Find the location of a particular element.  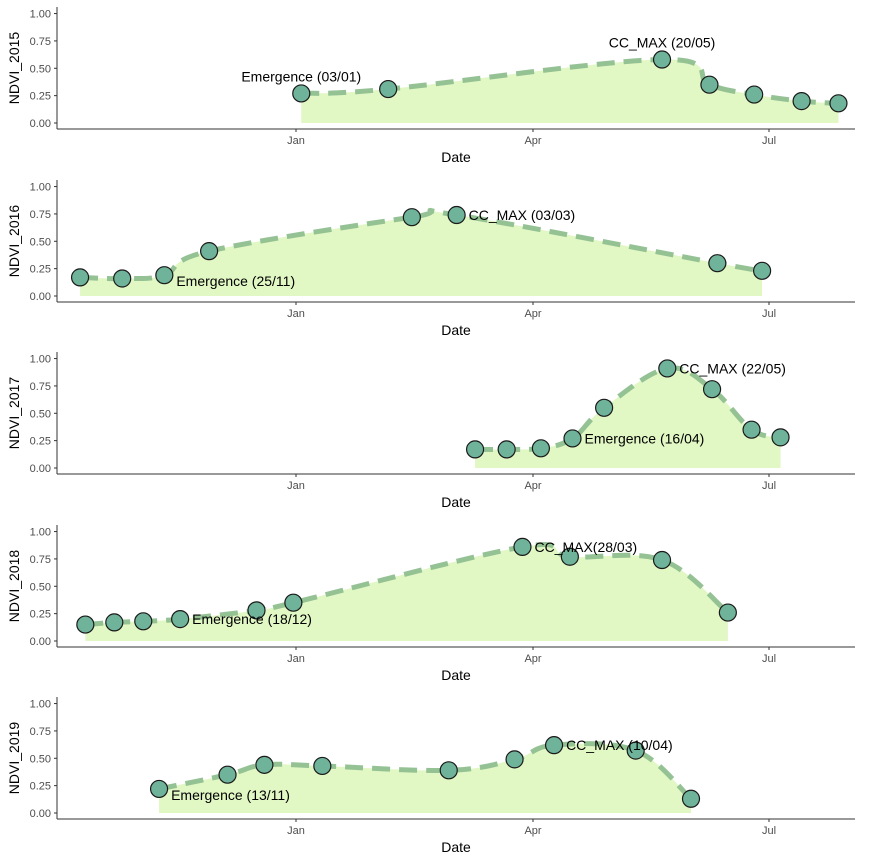

annotation-label: Emergence (13/11) is located at coordinates (230, 795).